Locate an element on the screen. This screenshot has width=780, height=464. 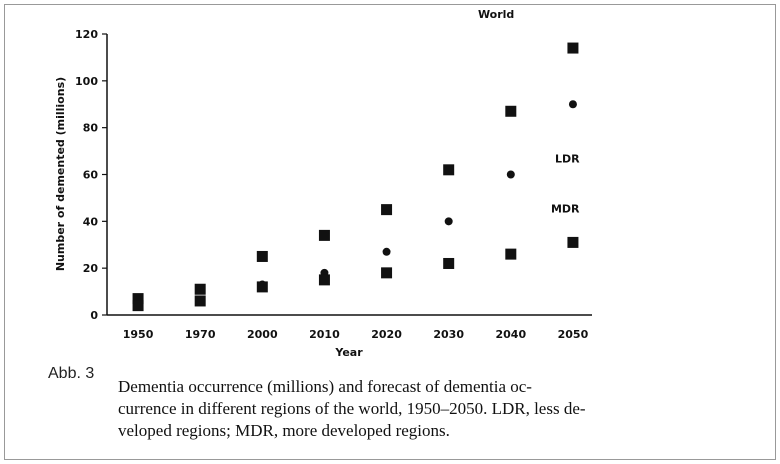
x-tick-label: 2020 is located at coordinates (386, 334).